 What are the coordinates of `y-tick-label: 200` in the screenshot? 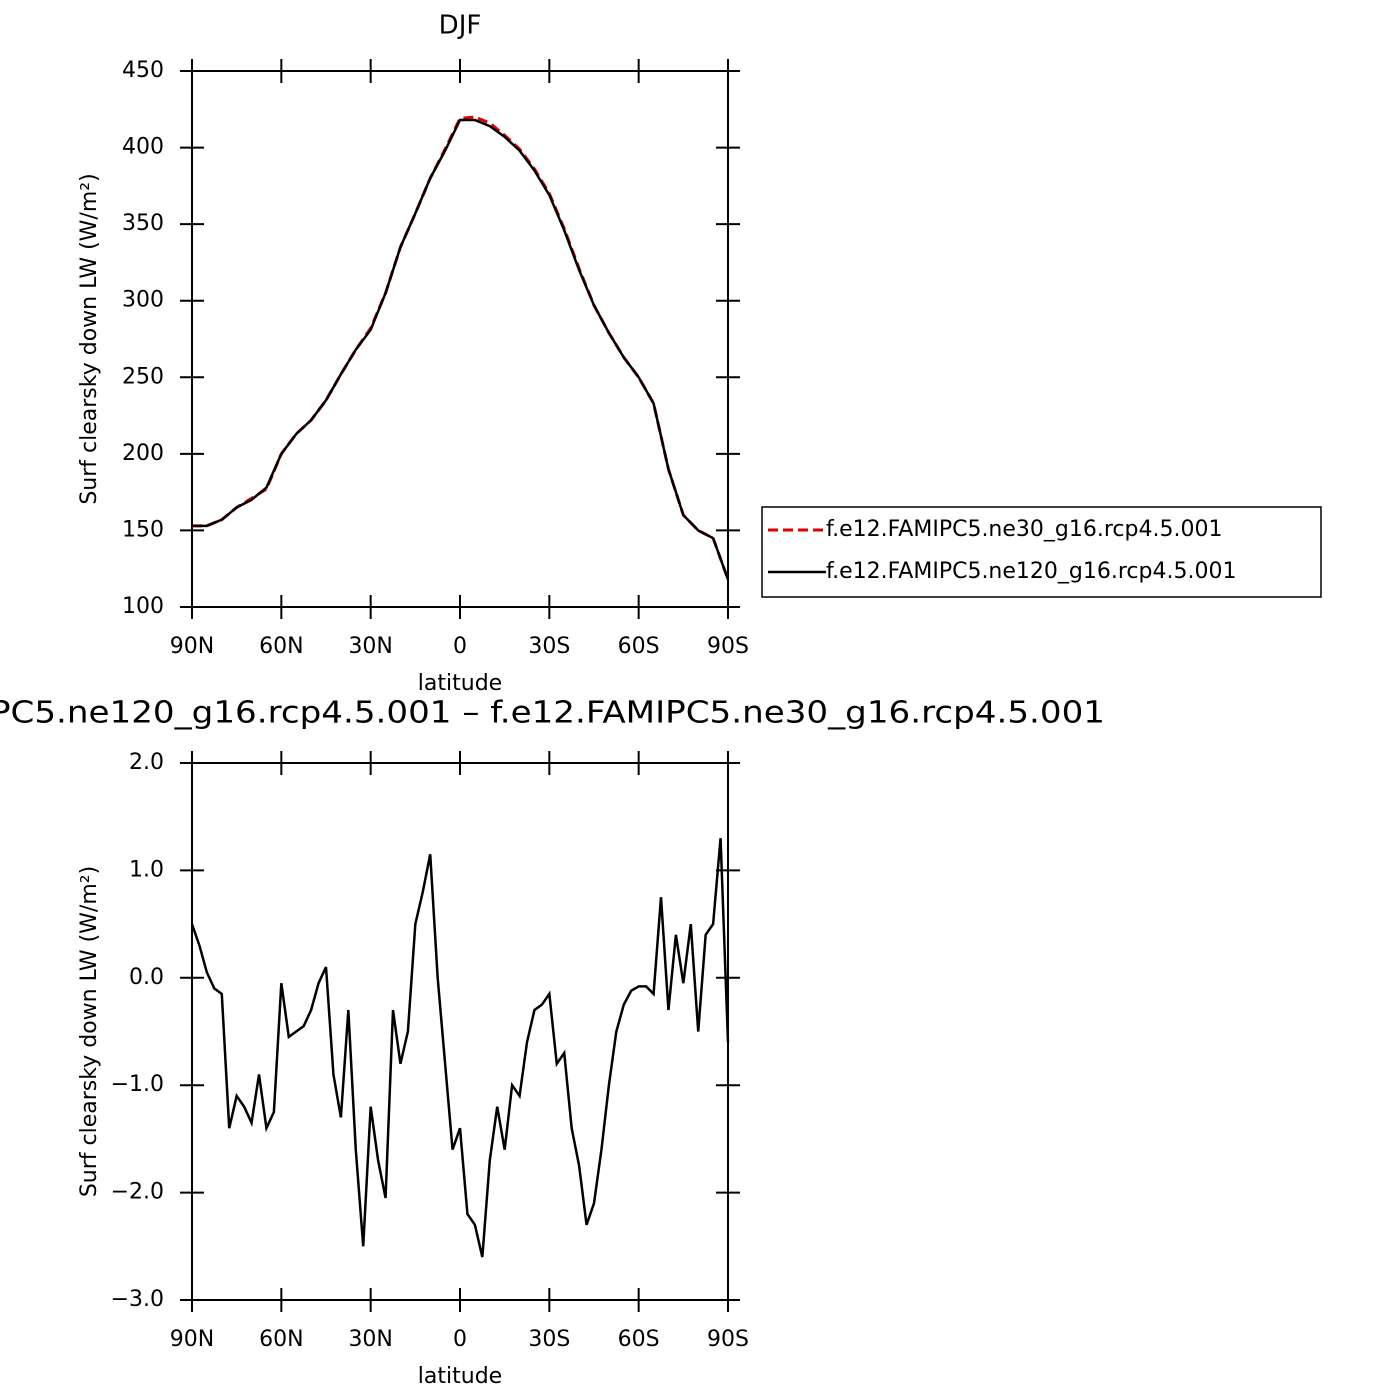 It's located at (143, 453).